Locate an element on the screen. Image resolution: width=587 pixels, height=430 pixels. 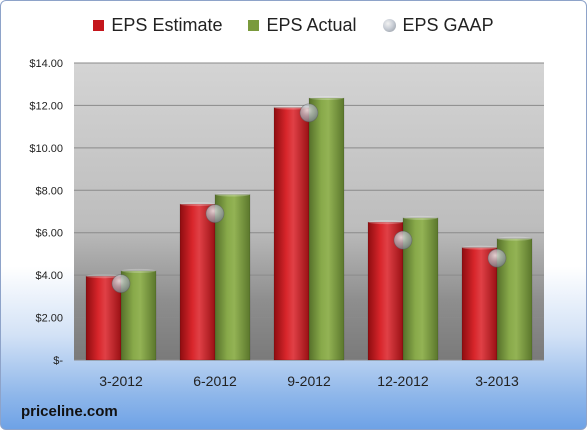
y-tick-label: $14.00 is located at coordinates (46, 64).